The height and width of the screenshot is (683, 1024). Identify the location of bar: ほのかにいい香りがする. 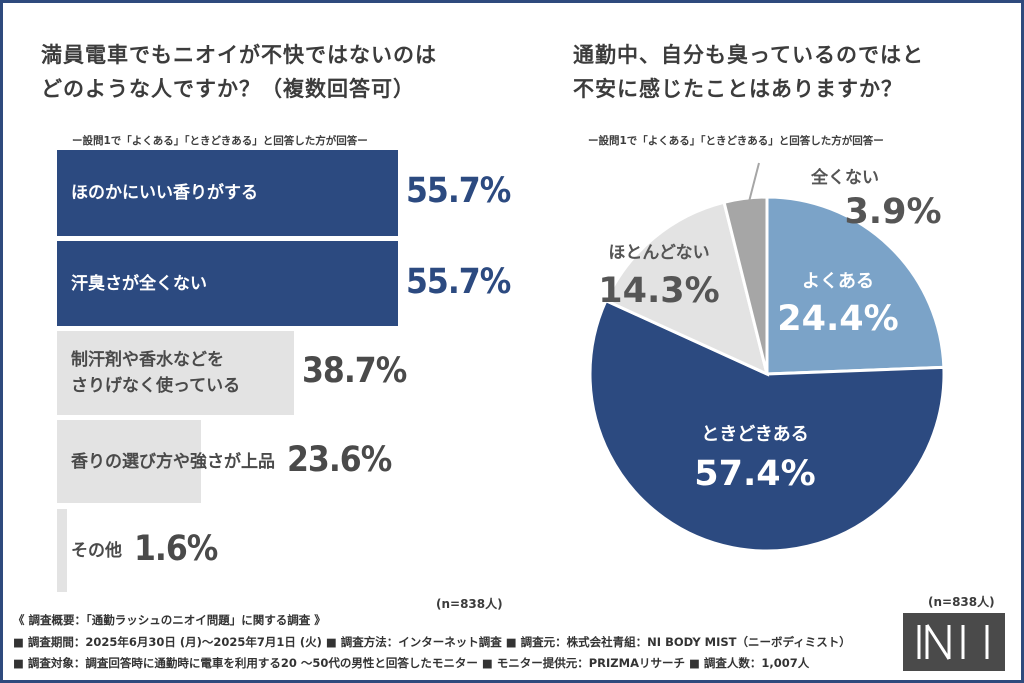
(227, 193).